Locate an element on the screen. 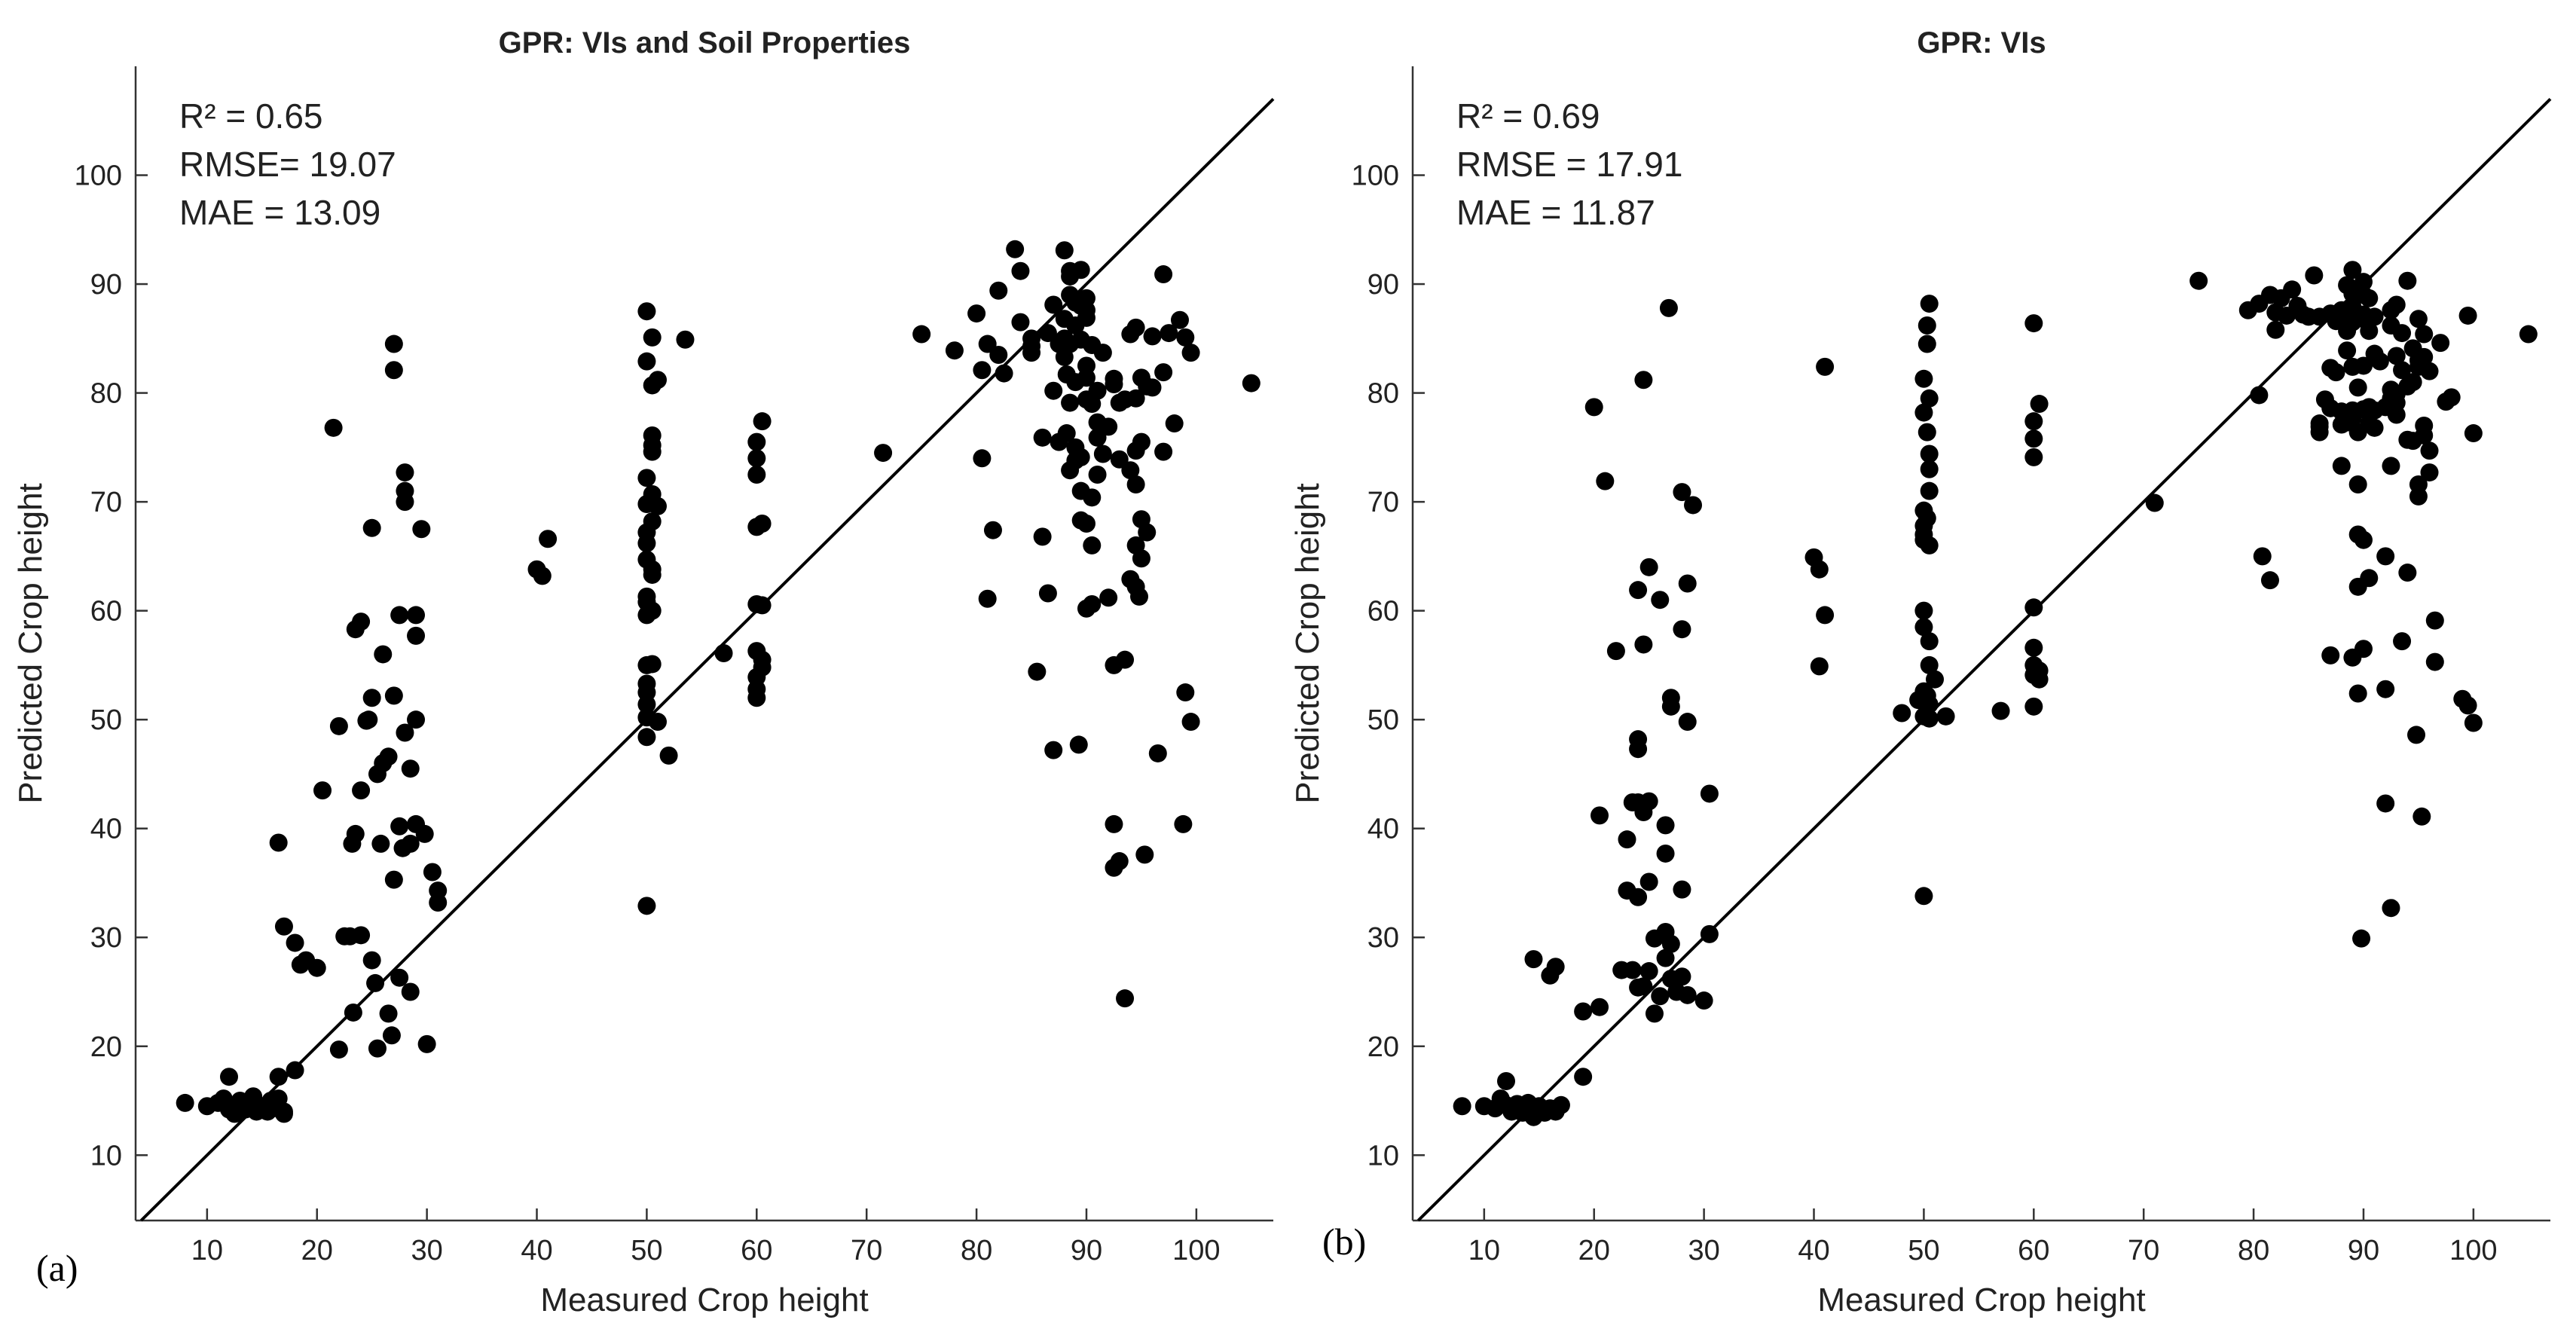  y-tick-label: 90 is located at coordinates (106, 285).